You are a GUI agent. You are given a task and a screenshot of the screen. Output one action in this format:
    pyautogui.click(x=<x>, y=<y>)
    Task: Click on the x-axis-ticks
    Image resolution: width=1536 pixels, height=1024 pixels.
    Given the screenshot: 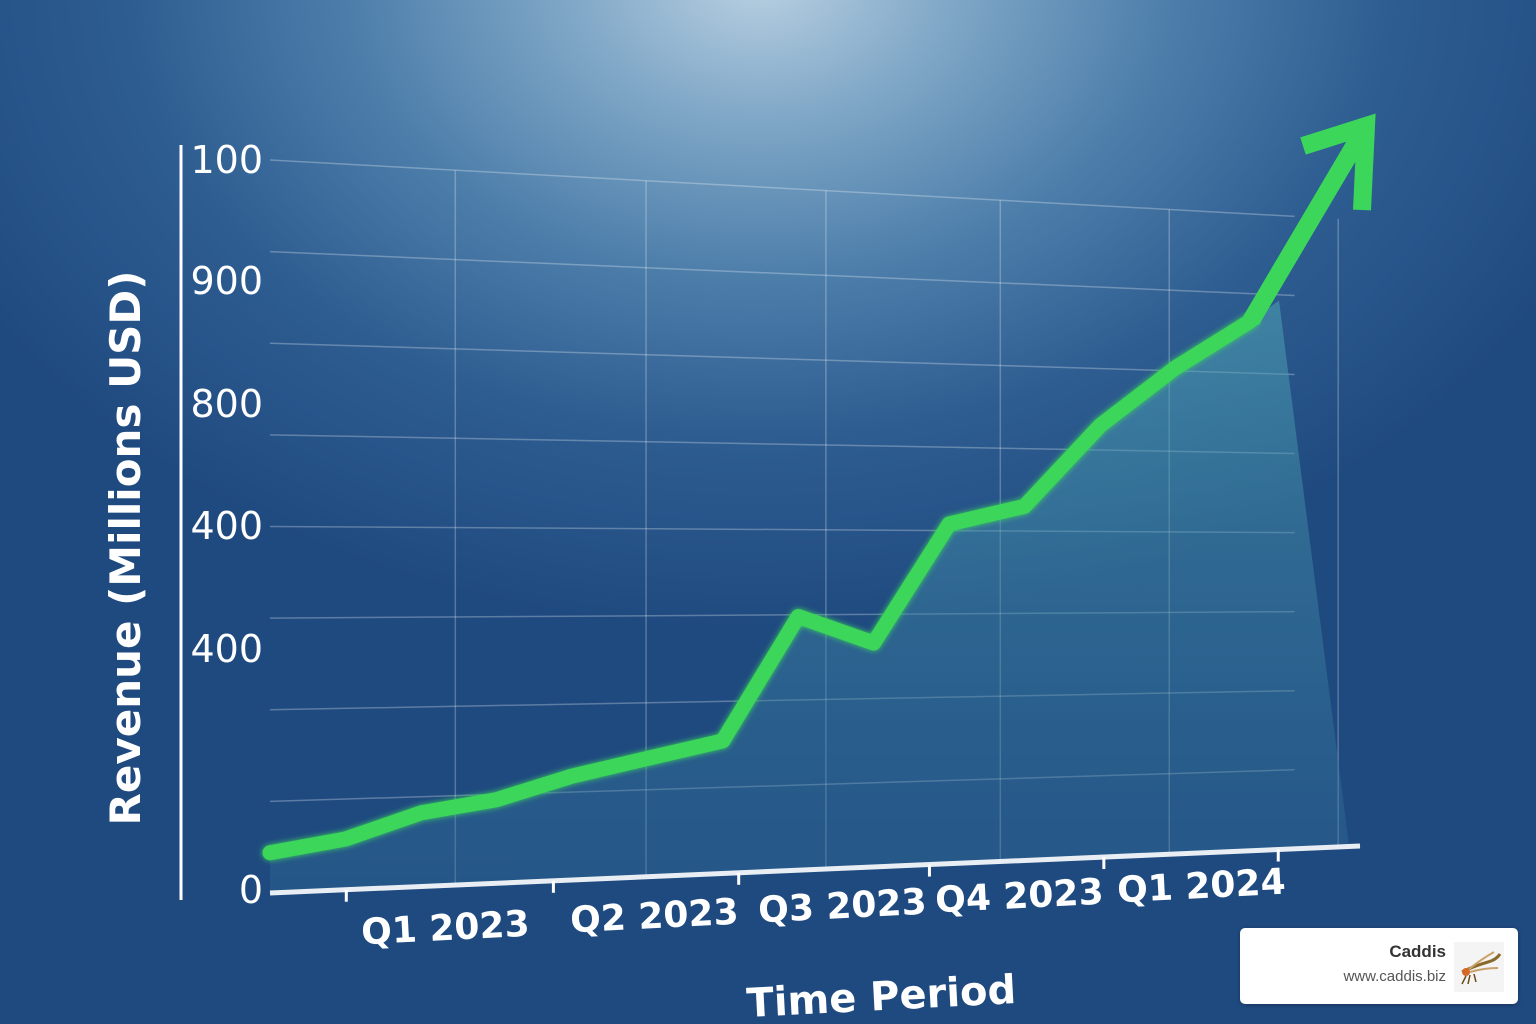 What is the action you would take?
    pyautogui.click(x=812, y=875)
    